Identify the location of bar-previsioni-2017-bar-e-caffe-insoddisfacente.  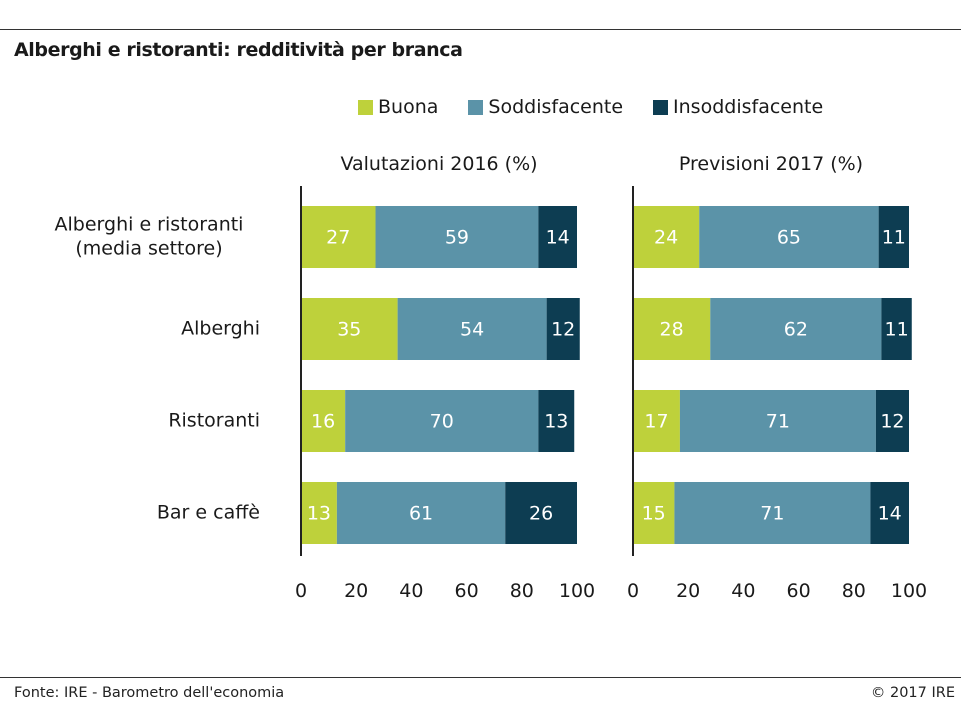
(889, 513).